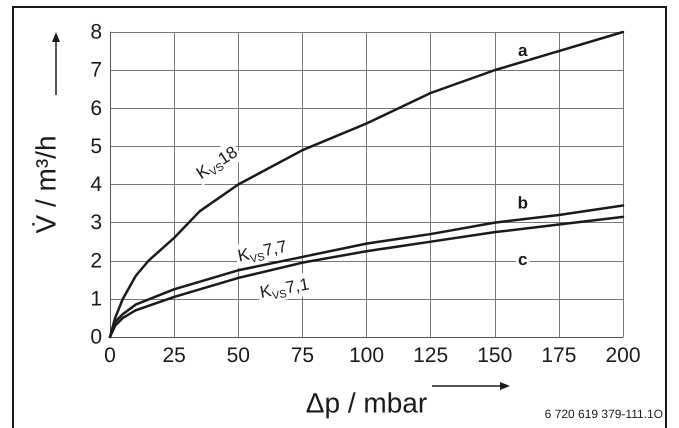  What do you see at coordinates (302, 355) in the screenshot?
I see `x-tick-label: 75` at bounding box center [302, 355].